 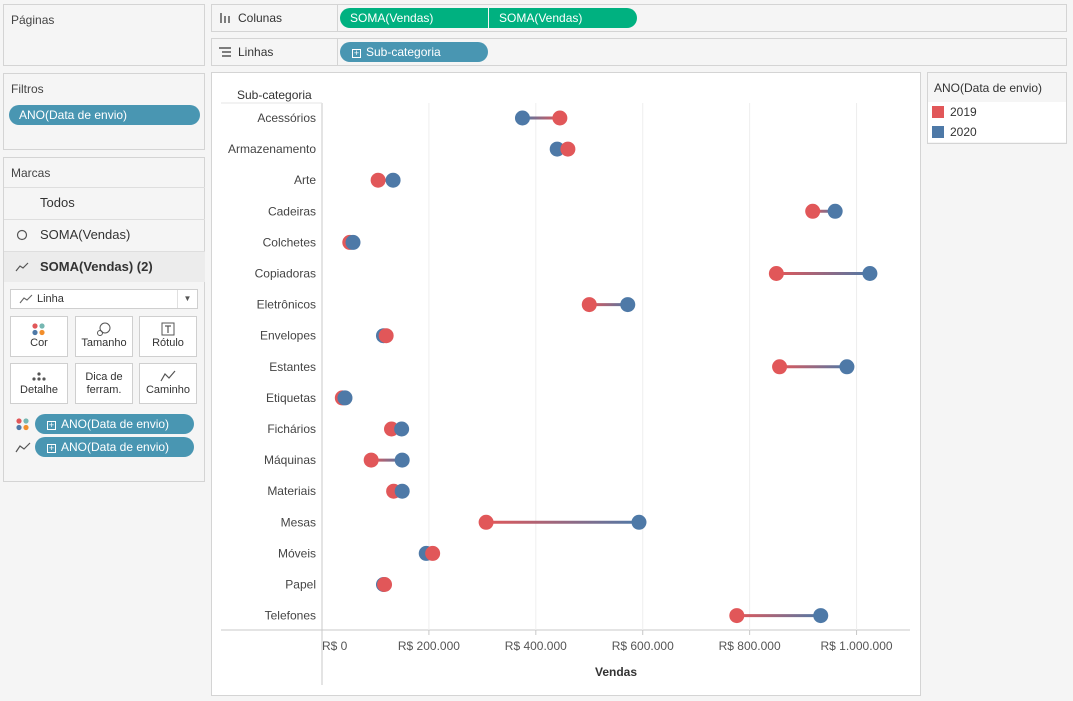 I want to click on marks-title: Marcas, so click(x=31, y=173).